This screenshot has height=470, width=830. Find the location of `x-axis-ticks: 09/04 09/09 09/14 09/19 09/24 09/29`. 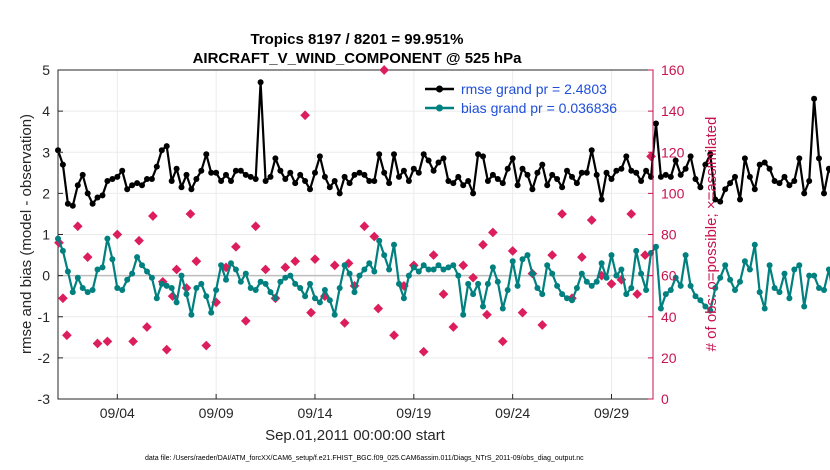

x-axis-ticks: 09/04 09/09 09/14 09/19 09/24 09/29 is located at coordinates (364, 407).